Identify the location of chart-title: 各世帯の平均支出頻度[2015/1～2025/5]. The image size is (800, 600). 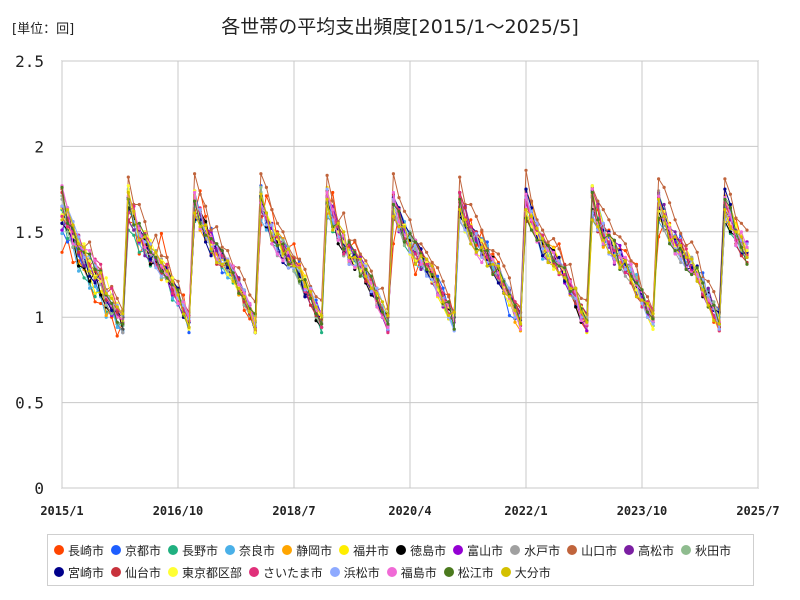
(400, 27).